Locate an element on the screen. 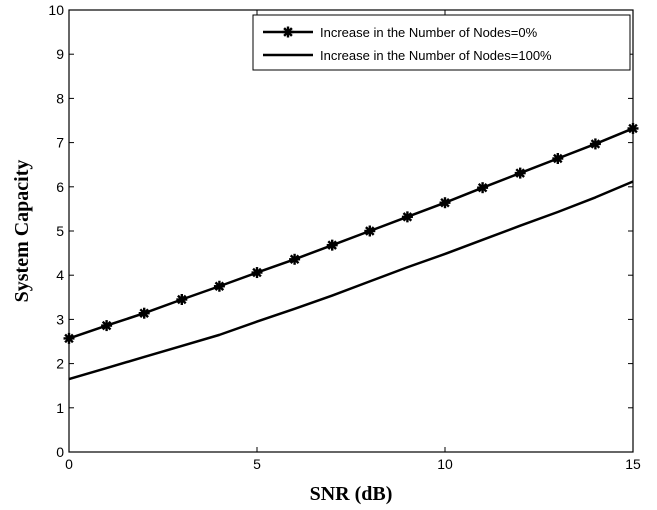 This screenshot has width=657, height=510. y-tick-label: 6 is located at coordinates (60, 187).